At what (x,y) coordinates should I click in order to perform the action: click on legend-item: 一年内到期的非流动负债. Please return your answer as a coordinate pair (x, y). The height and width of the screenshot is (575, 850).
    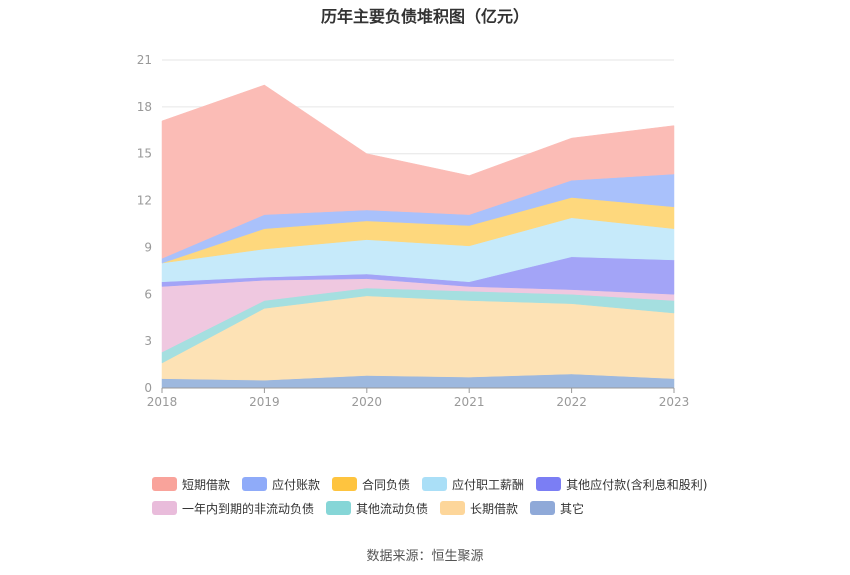
    Looking at the image, I should click on (233, 508).